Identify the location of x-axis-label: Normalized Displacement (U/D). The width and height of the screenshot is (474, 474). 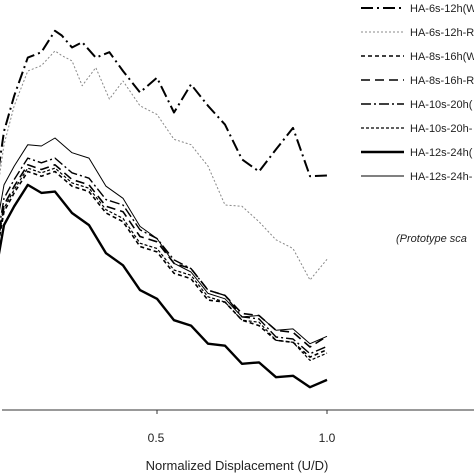
(237, 465).